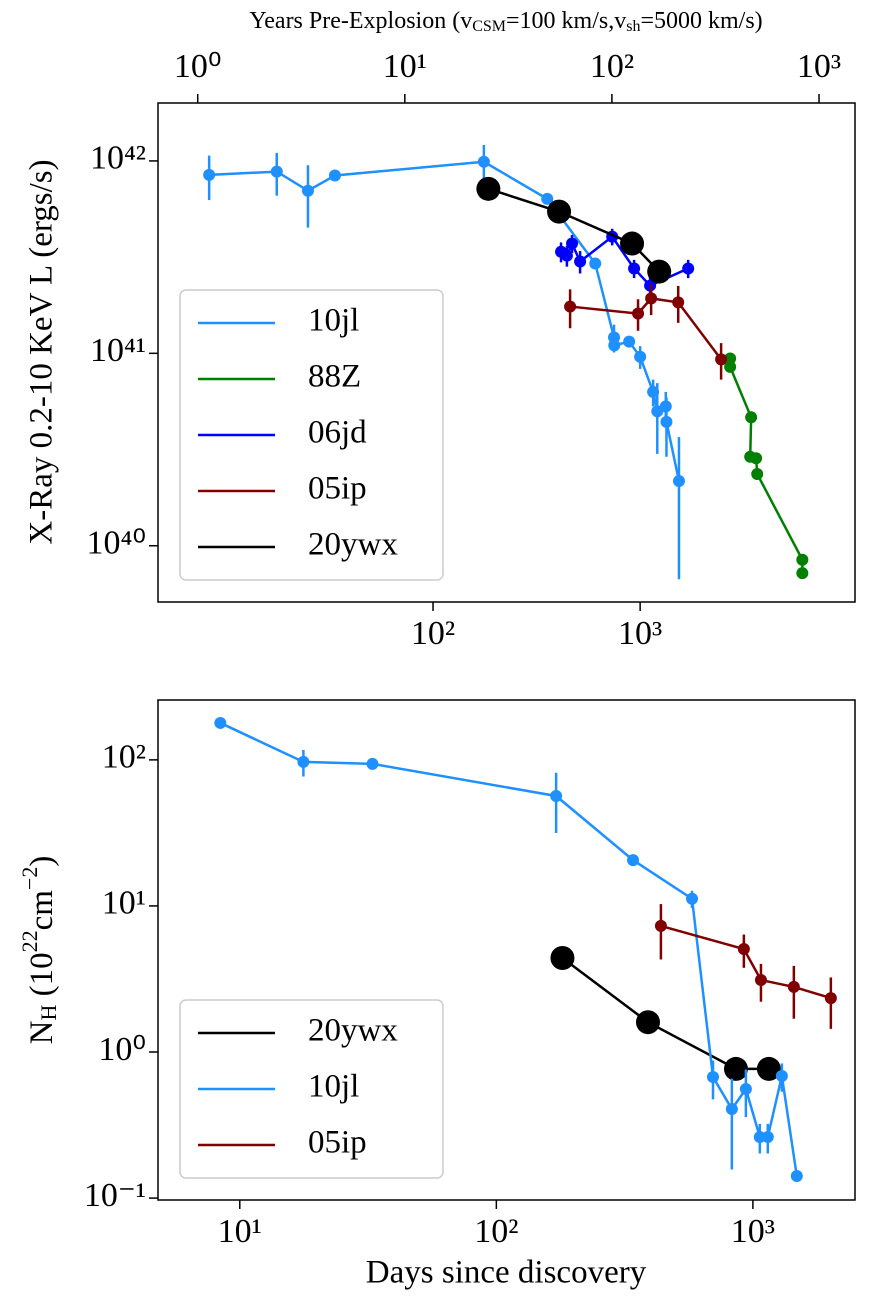 This screenshot has height=1307, width=872. Describe the element at coordinates (489, 26) in the screenshot. I see `label-sub: CSM` at that location.